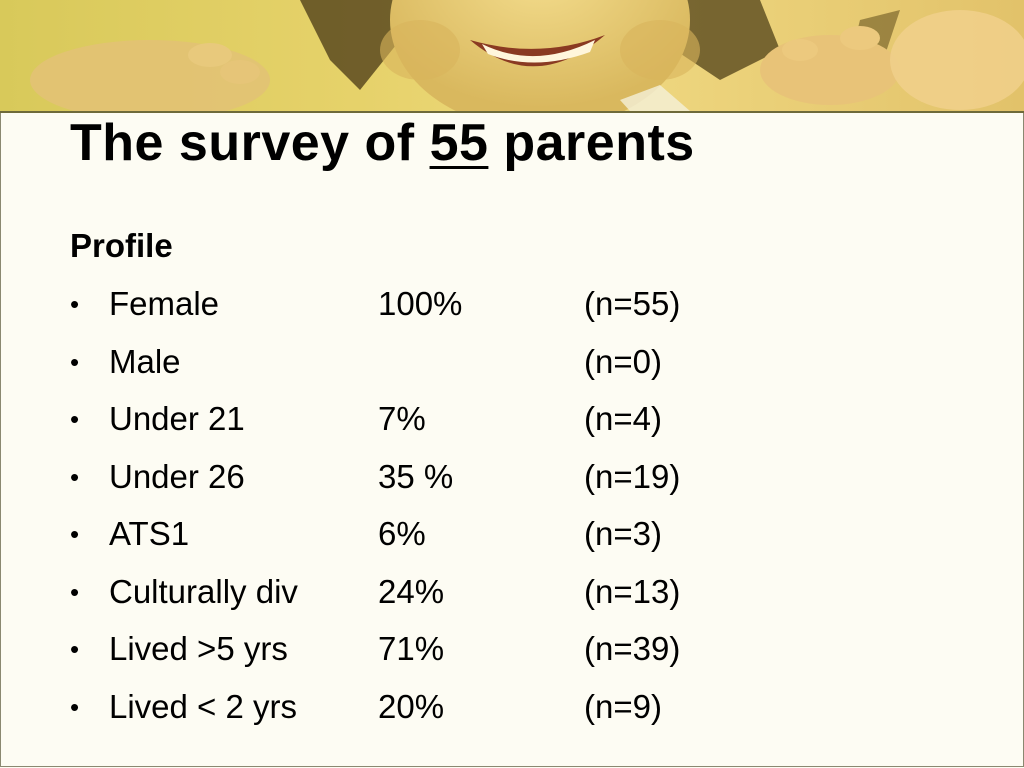  What do you see at coordinates (402, 418) in the screenshot?
I see `row-percent: 7%` at bounding box center [402, 418].